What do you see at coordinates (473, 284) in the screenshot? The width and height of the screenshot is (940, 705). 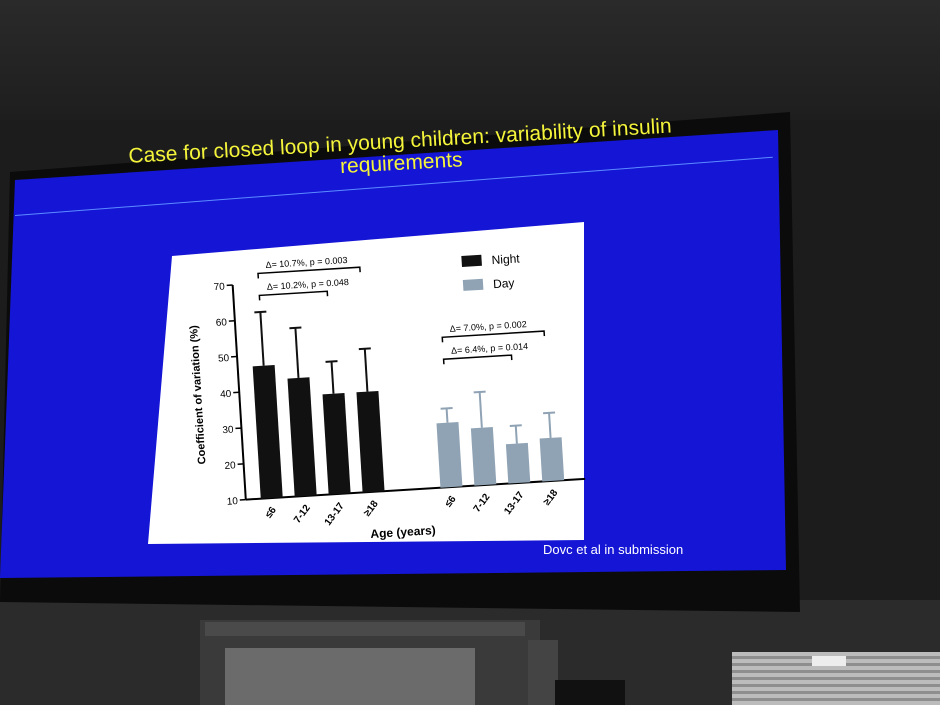 I see `legend-swatch-day` at bounding box center [473, 284].